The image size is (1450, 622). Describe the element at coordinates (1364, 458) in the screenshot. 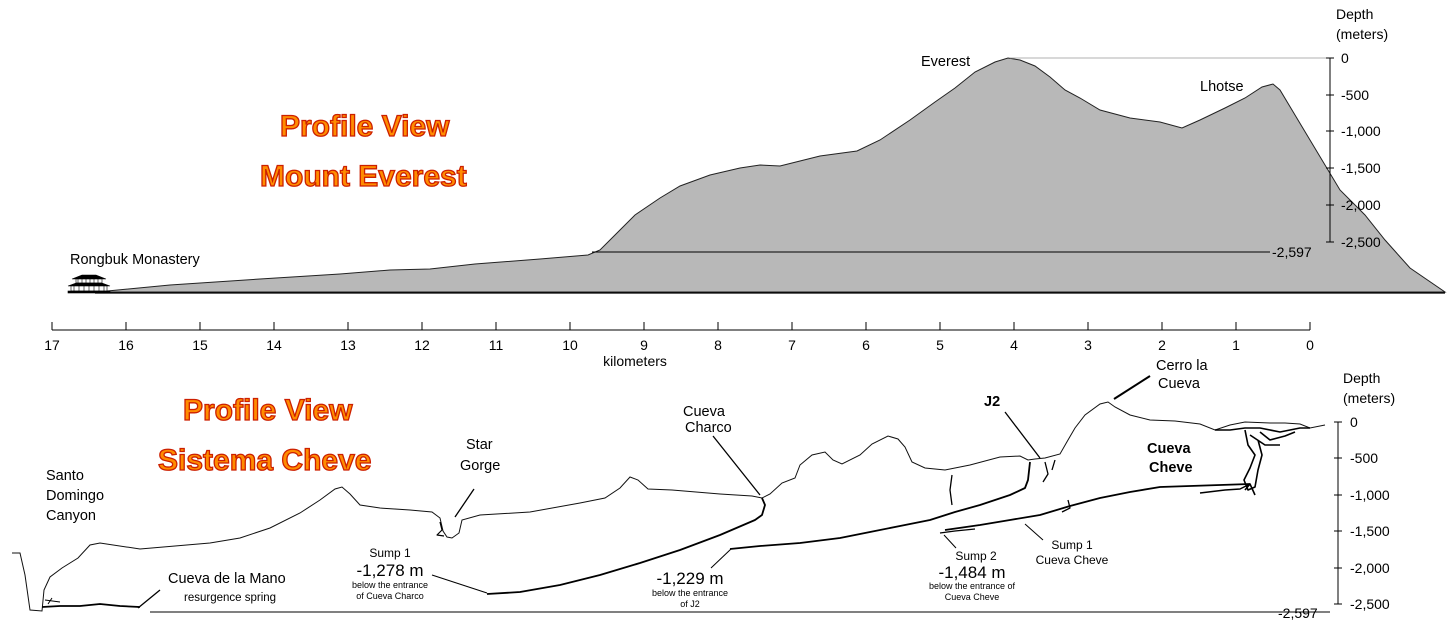

I see `cheve-depth-tick: -500` at that location.